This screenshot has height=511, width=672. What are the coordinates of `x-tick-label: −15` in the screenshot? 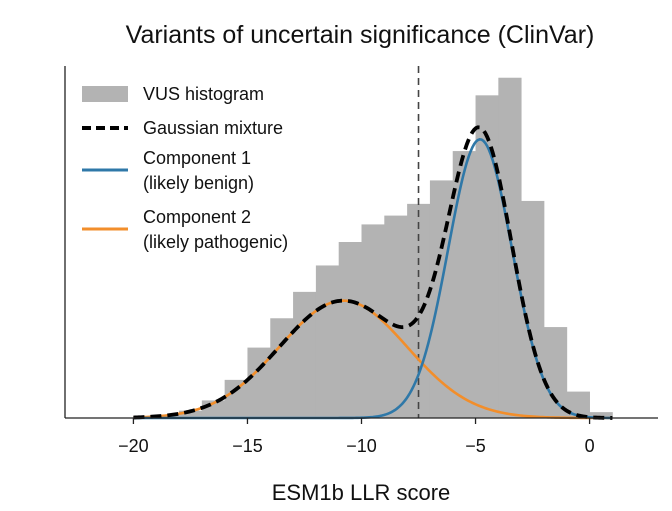 It's located at (247, 446).